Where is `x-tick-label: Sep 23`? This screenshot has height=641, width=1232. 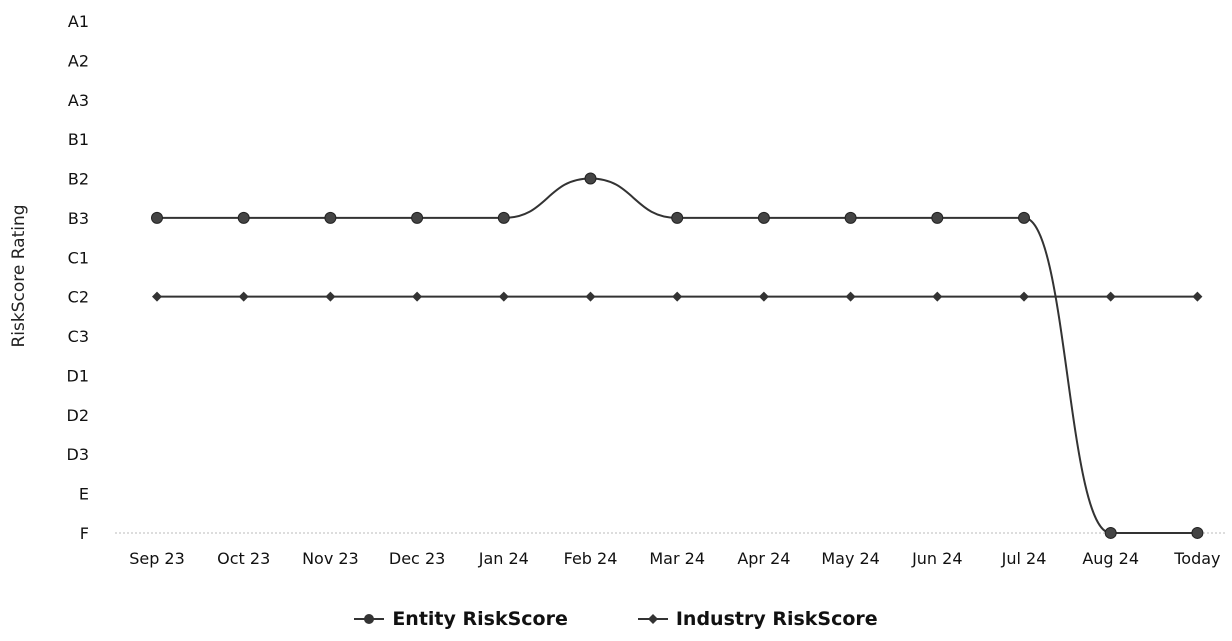
x-tick-label: Sep 23 is located at coordinates (157, 558).